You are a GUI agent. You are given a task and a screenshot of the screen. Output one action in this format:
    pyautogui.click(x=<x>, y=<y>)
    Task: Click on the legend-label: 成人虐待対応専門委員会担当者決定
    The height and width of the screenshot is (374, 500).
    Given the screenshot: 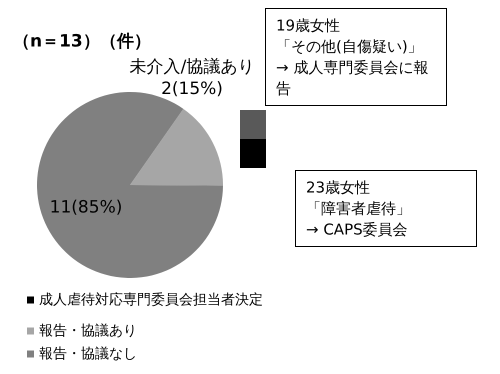 What is the action you would take?
    pyautogui.click(x=151, y=300)
    